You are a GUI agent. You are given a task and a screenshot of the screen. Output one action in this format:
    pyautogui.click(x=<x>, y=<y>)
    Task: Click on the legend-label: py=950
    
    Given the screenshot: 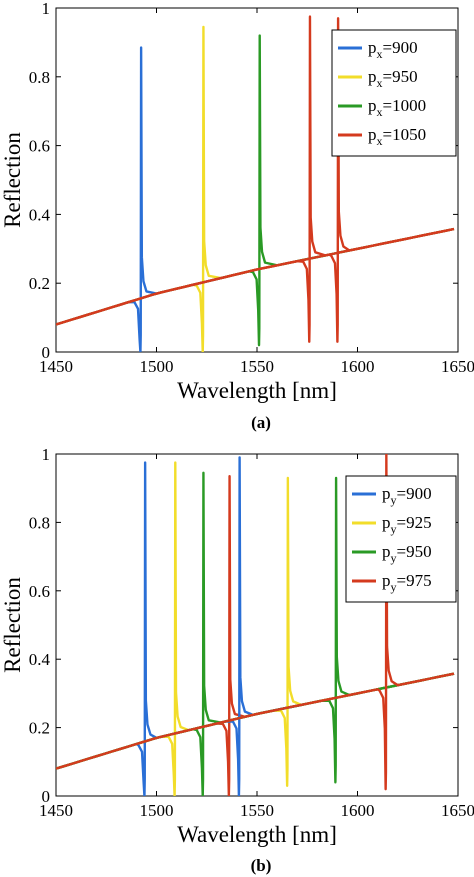 What is the action you would take?
    pyautogui.click(x=407, y=553)
    